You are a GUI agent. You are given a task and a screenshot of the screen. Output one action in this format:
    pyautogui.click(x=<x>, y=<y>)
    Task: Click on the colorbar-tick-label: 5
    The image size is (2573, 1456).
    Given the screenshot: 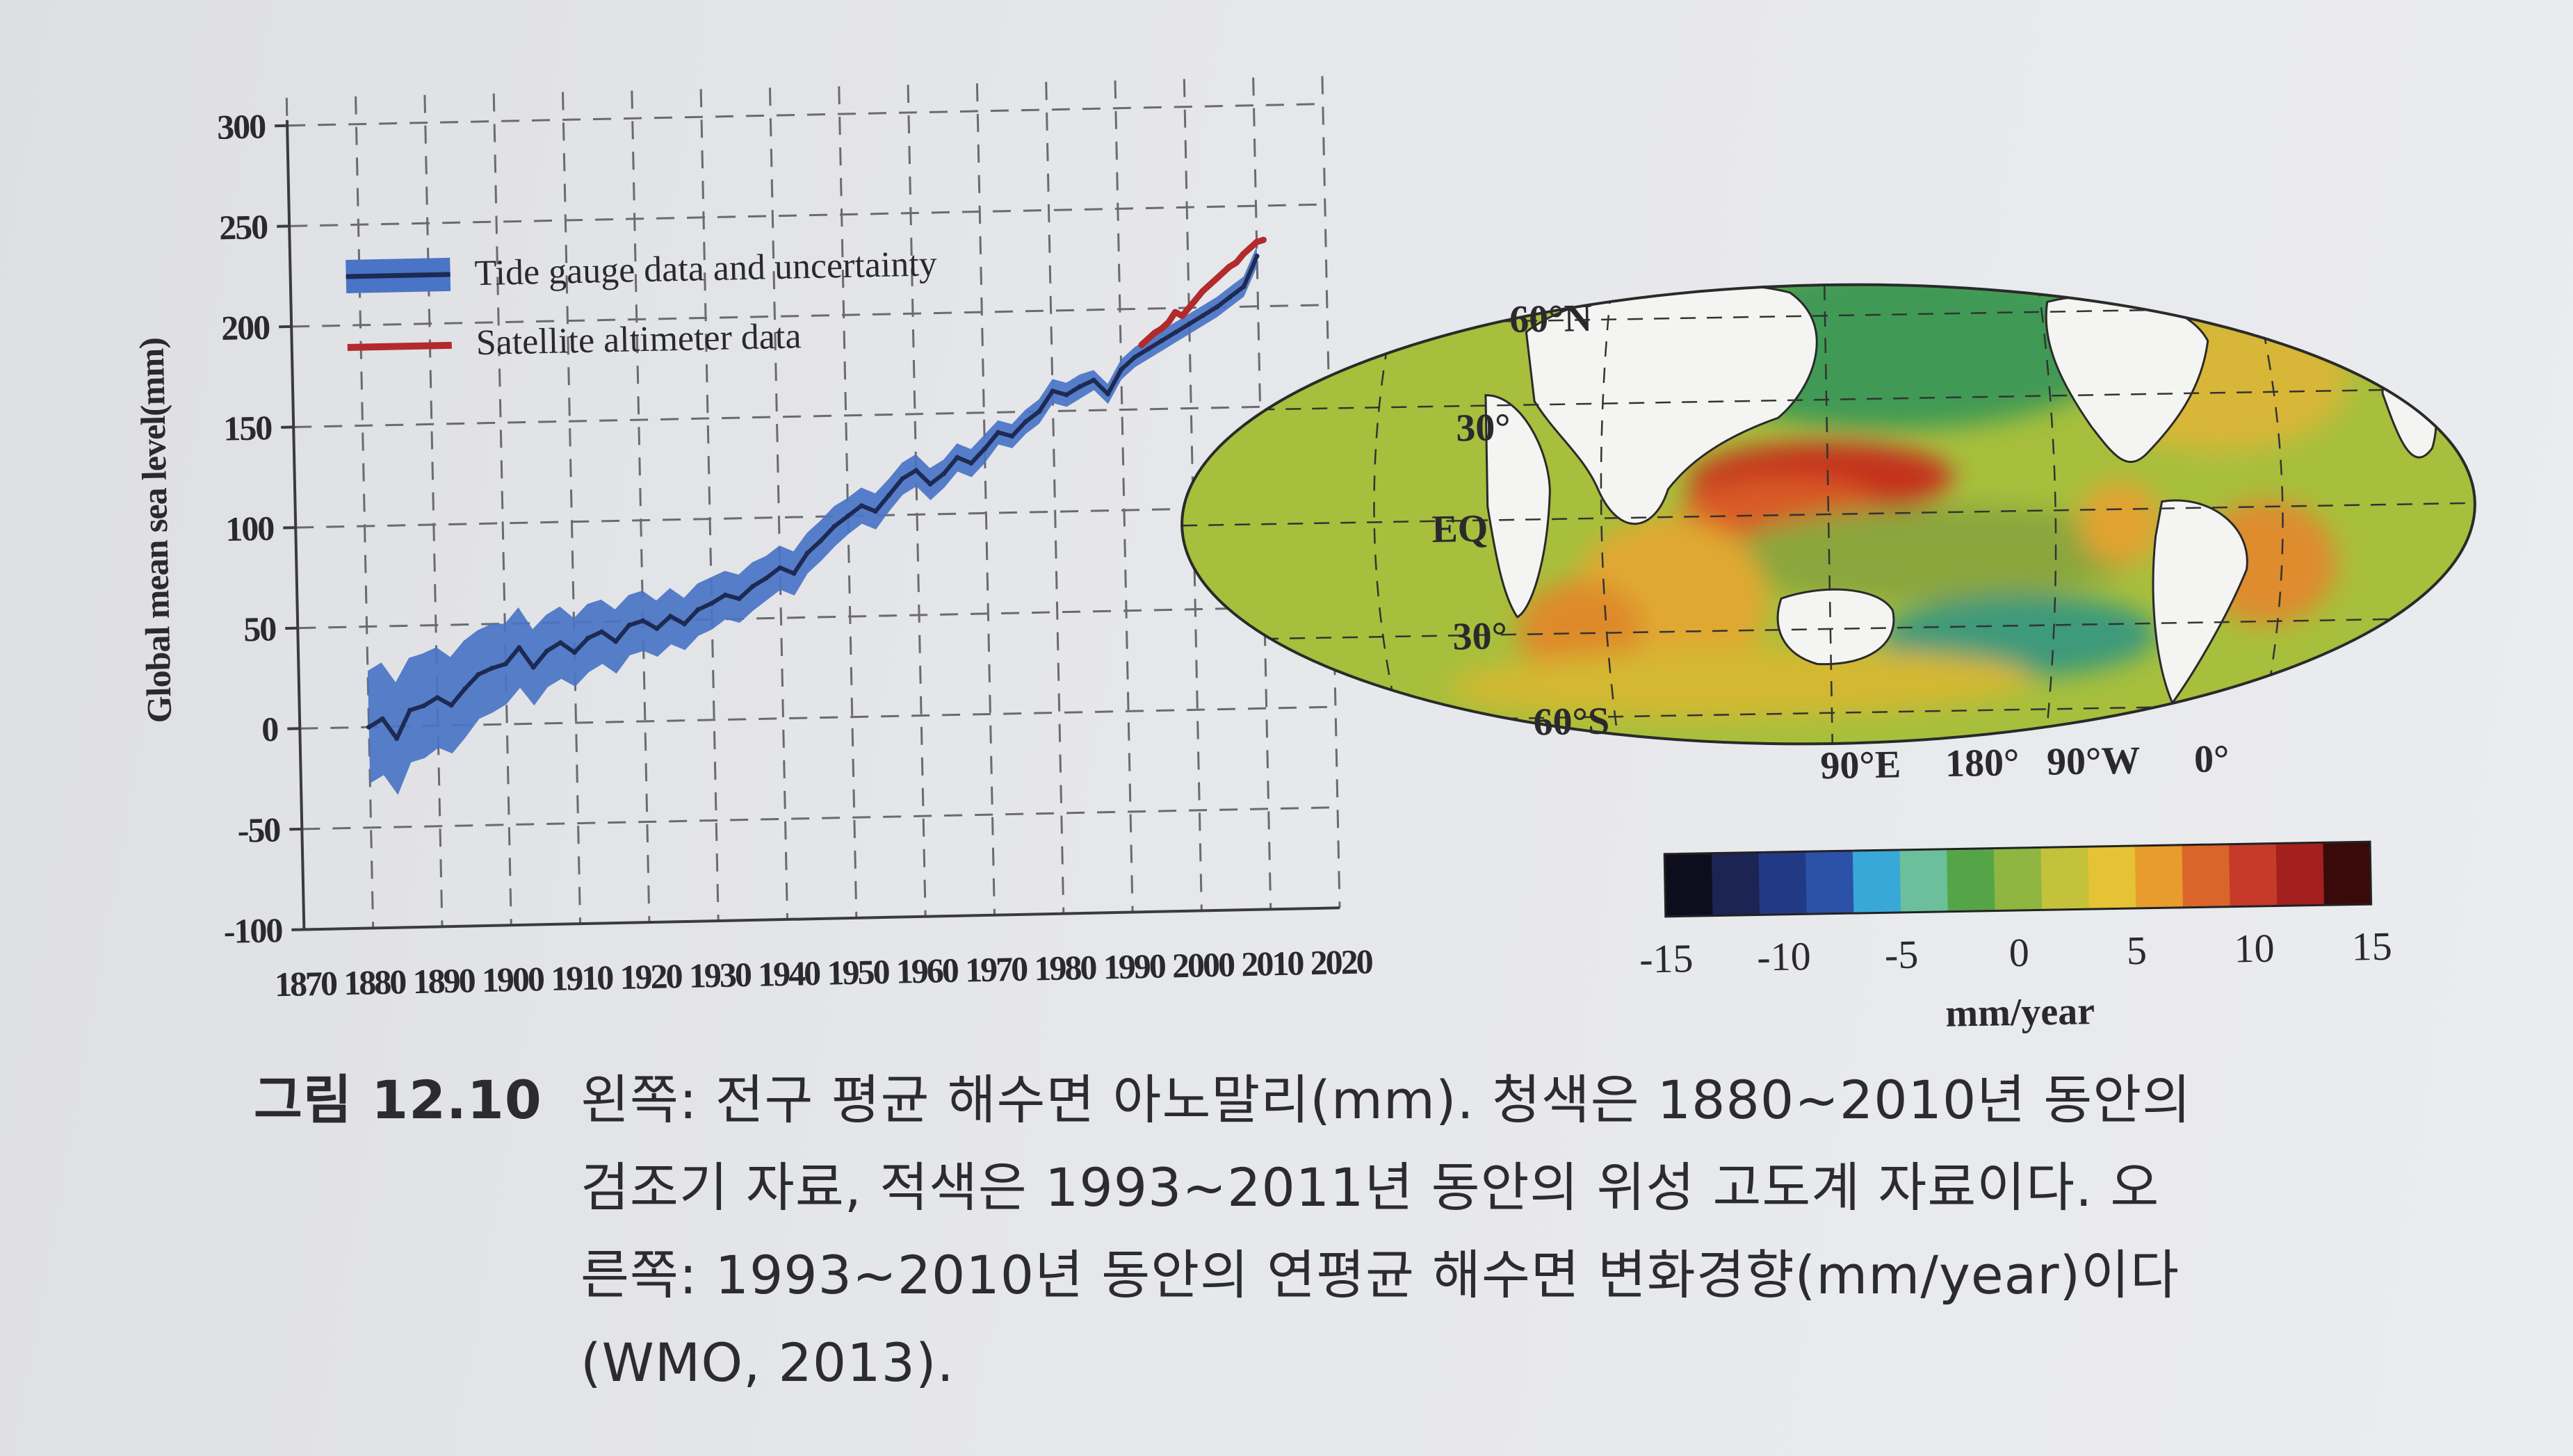 What is the action you would take?
    pyautogui.click(x=2136, y=950)
    